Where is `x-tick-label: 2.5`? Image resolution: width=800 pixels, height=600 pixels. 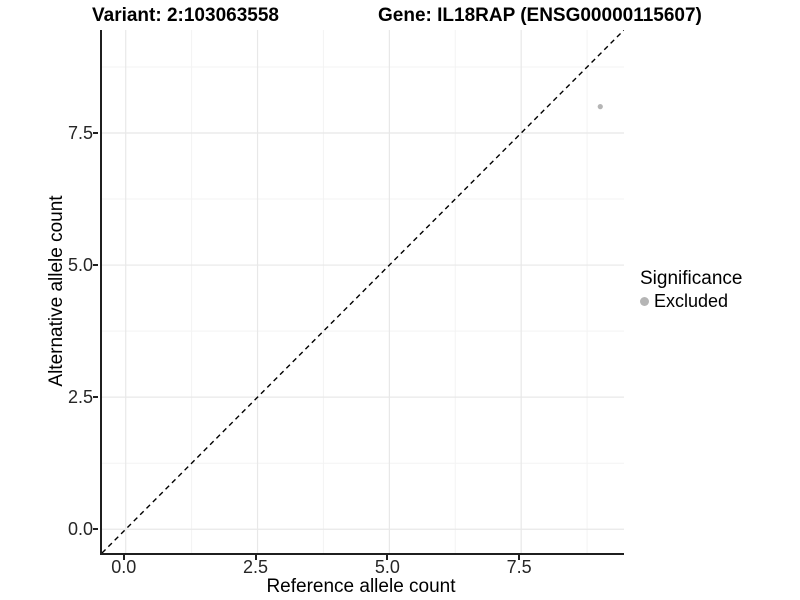
x-tick-label: 2.5 is located at coordinates (256, 567).